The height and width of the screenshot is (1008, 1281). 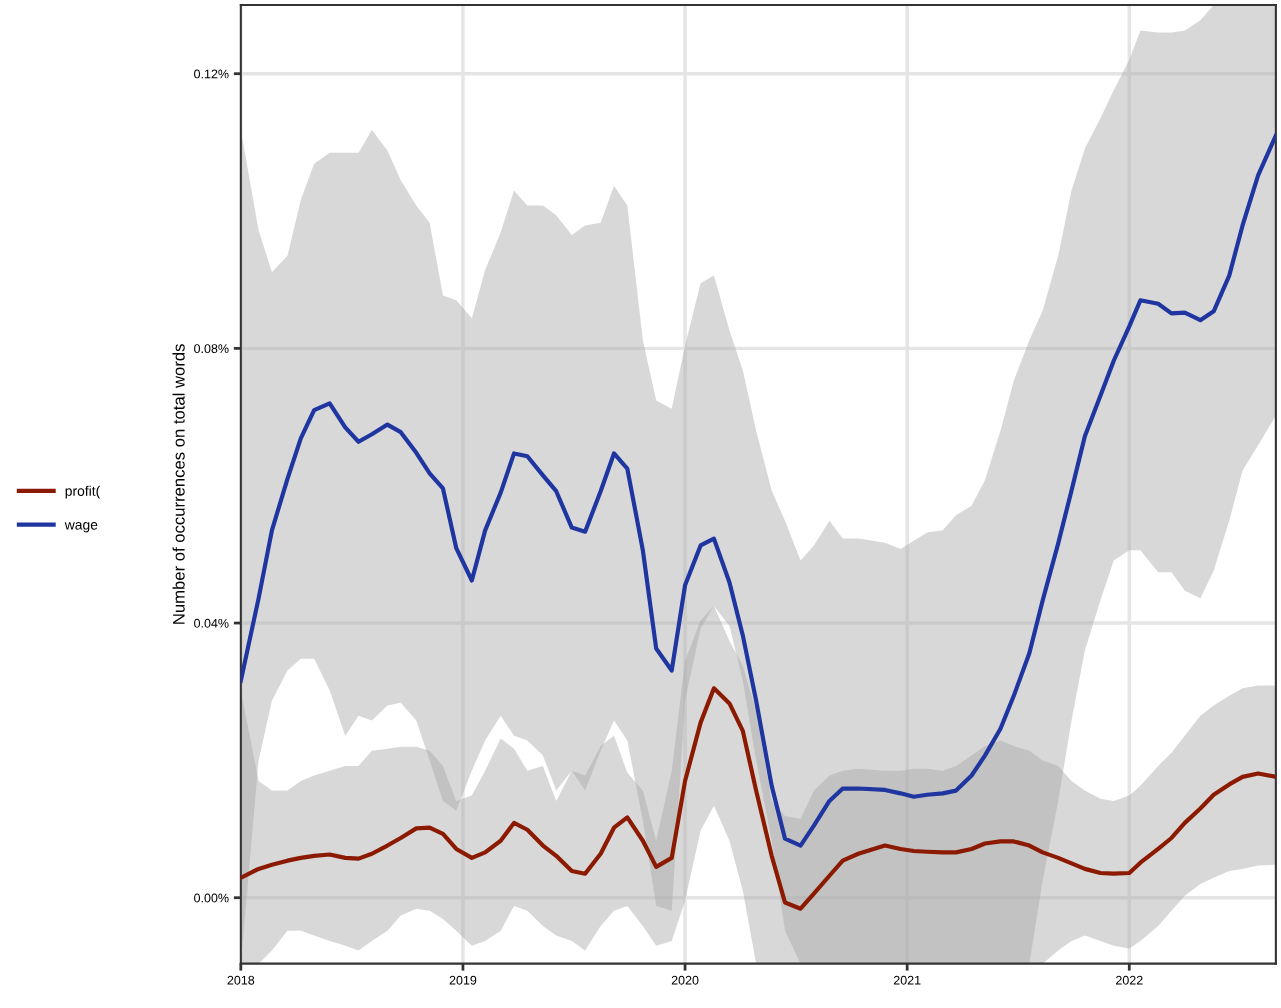 I want to click on y-tick-label: 0.00%, so click(x=211, y=898).